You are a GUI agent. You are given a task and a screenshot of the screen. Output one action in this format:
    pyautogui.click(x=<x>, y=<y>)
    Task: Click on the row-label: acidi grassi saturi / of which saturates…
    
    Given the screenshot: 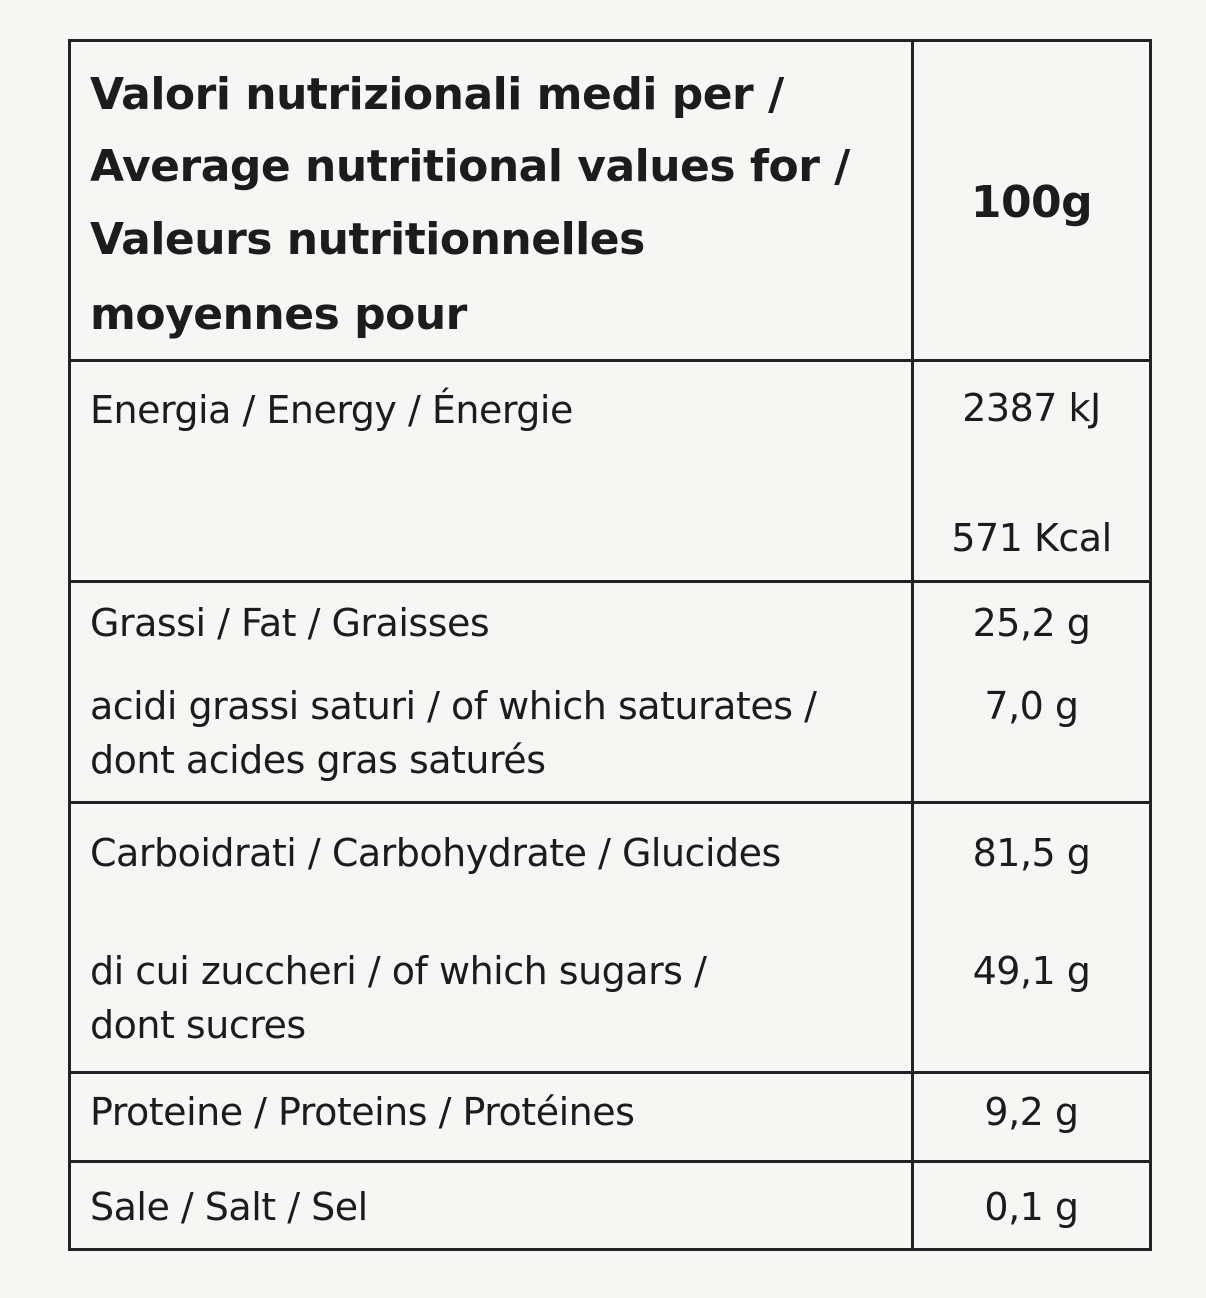 What is the action you would take?
    pyautogui.click(x=453, y=706)
    